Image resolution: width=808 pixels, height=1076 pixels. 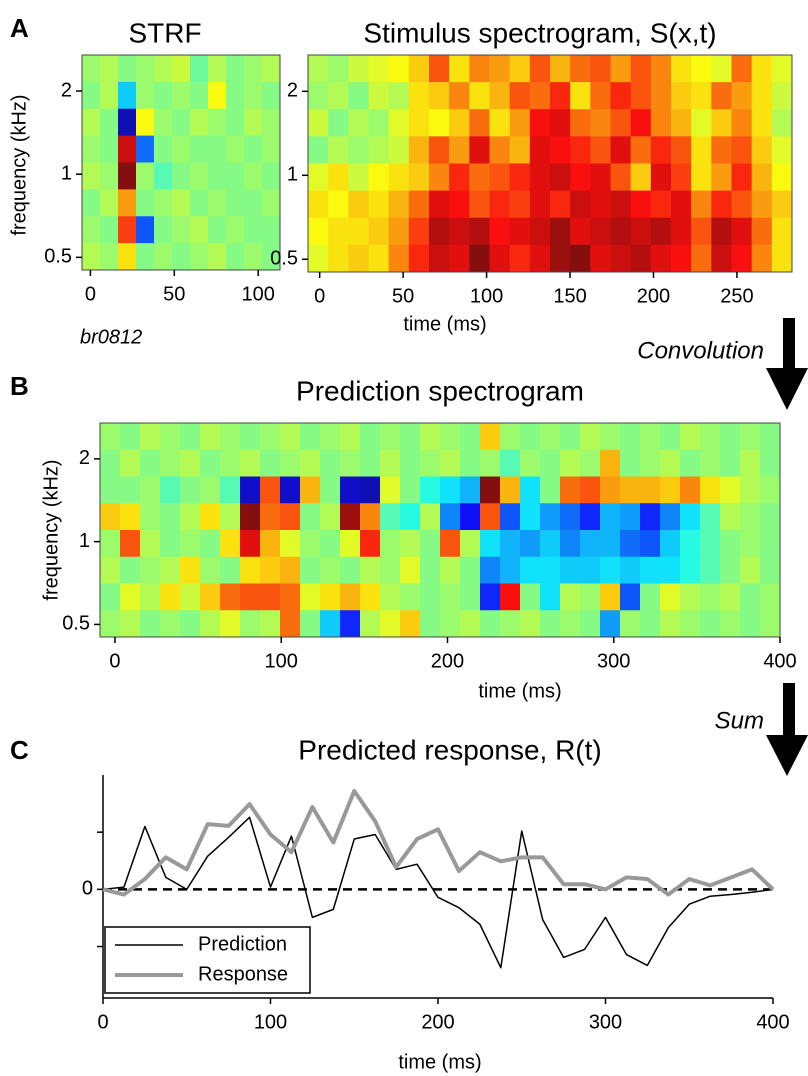 I want to click on x-tick-label: 200, so click(x=437, y=1022).